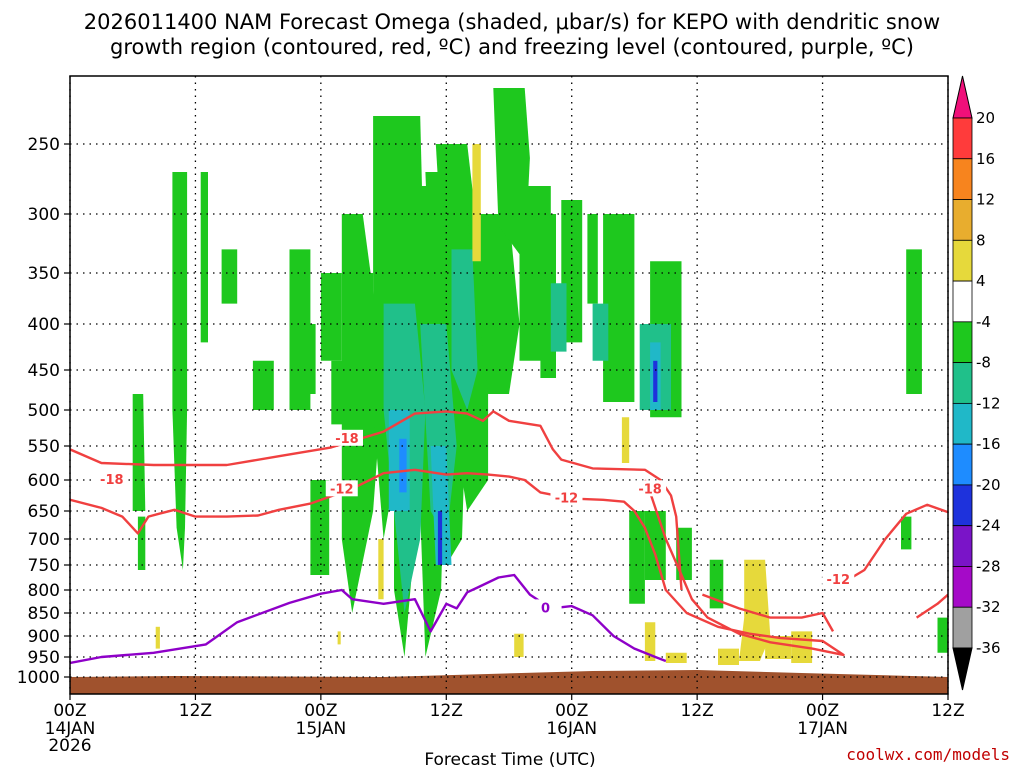 Image resolution: width=1024 pixels, height=768 pixels. I want to click on contour-label-5: -12, so click(839, 580).